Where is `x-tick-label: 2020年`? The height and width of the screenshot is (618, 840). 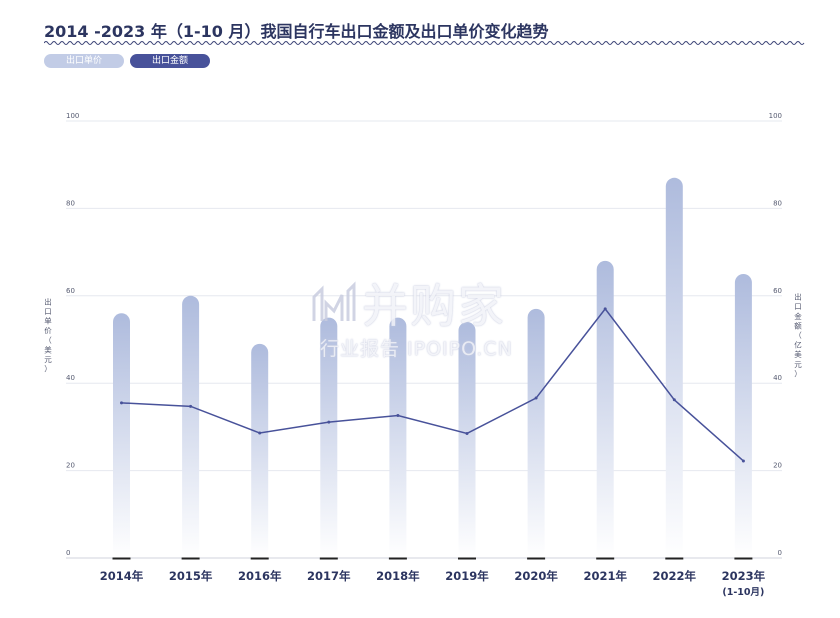
x-tick-label: 2020年 is located at coordinates (536, 576).